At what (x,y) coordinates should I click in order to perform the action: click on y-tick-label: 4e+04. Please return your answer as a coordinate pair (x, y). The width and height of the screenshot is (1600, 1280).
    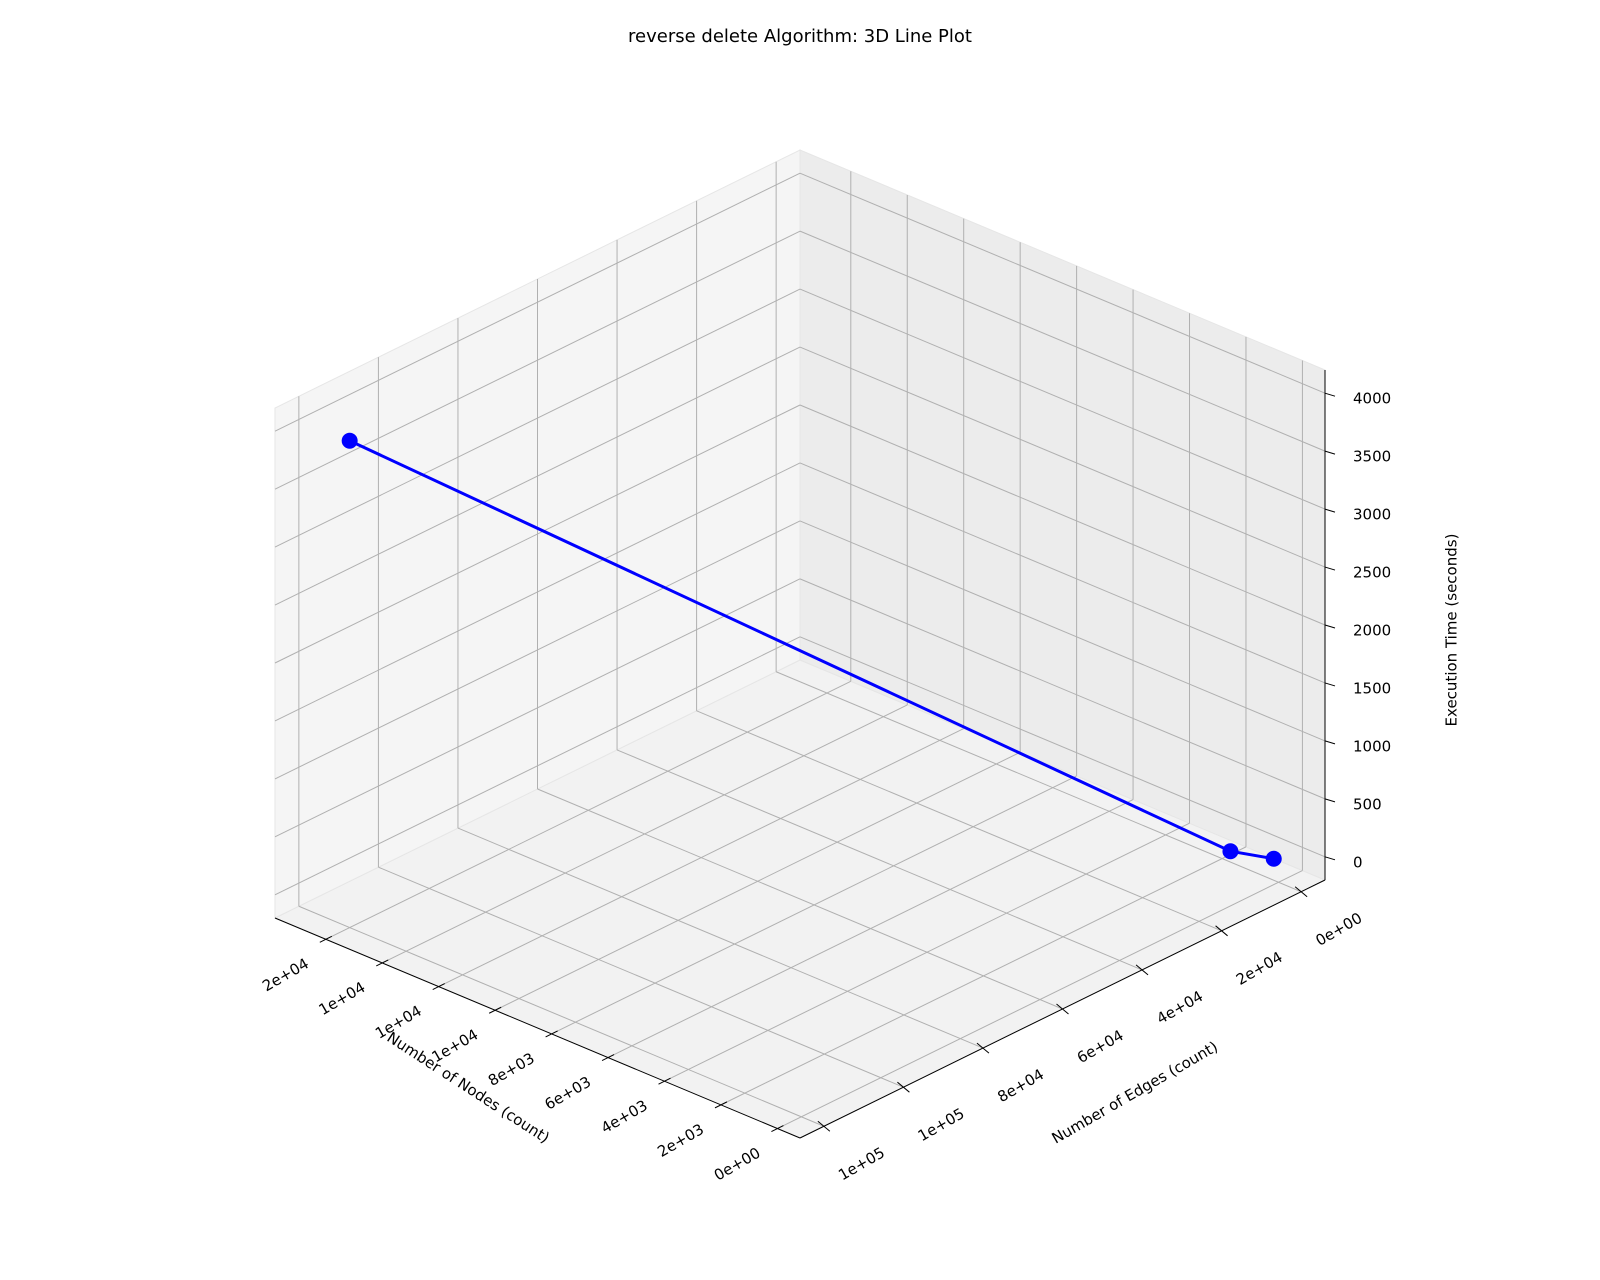
    Looking at the image, I should click on (1179, 1007).